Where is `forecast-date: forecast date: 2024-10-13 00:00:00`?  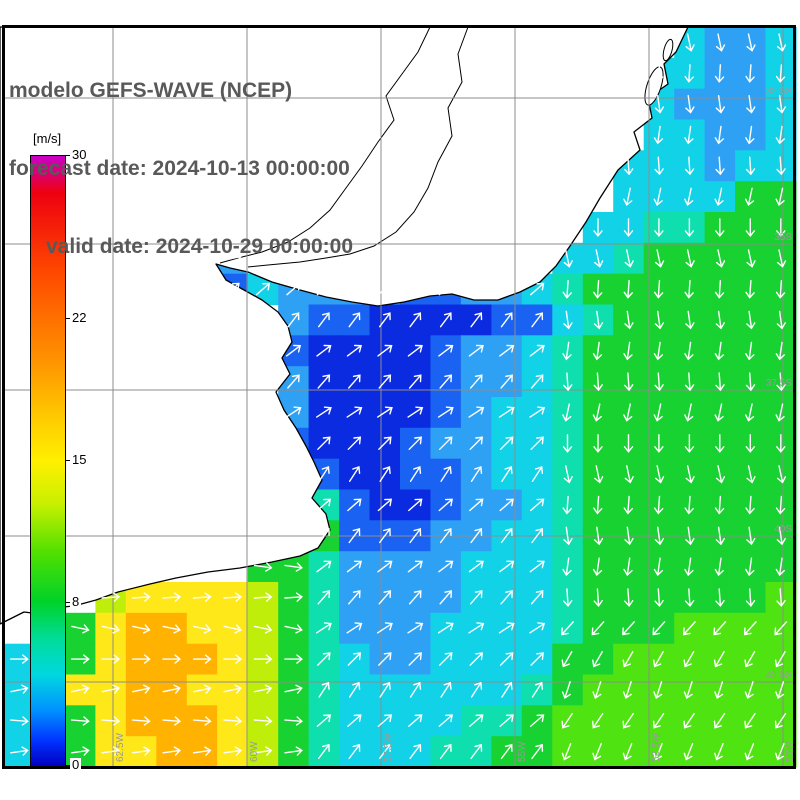
forecast-date: forecast date: 2024-10-13 00:00:00 is located at coordinates (179, 168).